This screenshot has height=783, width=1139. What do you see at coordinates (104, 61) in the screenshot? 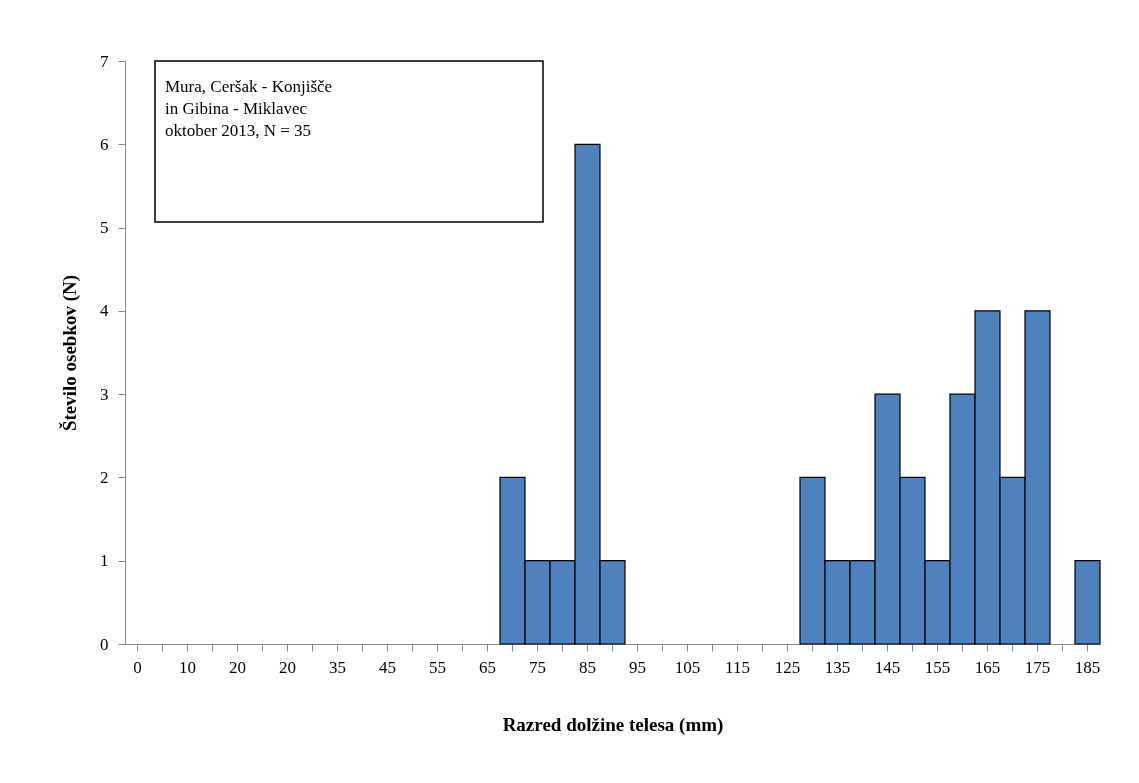
I see `y-tick-label: 7` at bounding box center [104, 61].